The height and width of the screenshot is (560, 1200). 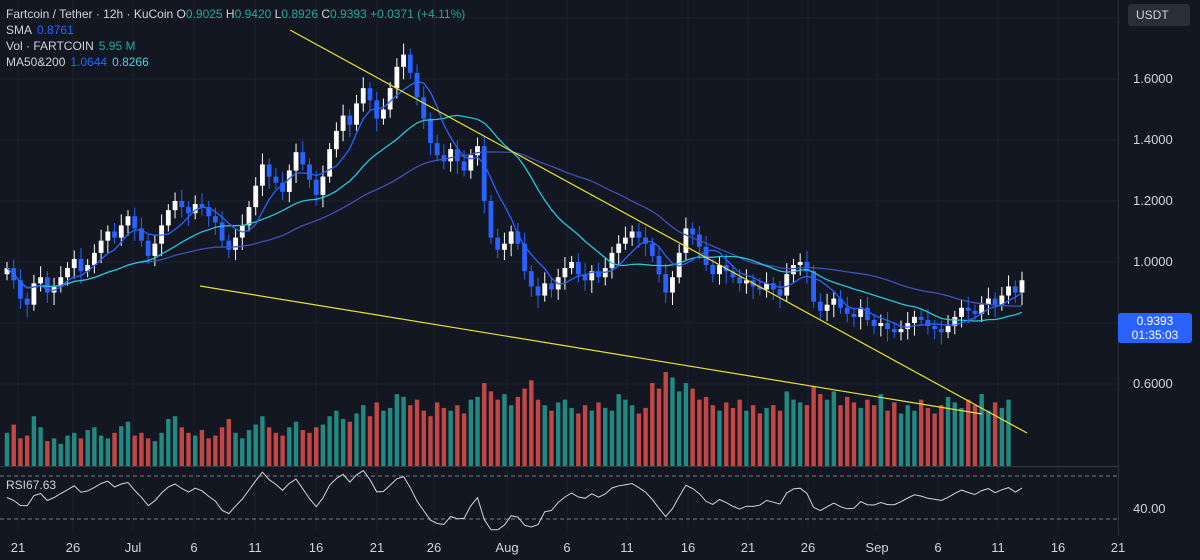 I want to click on vol-label: Vol · FARTCOIN, so click(x=50, y=46).